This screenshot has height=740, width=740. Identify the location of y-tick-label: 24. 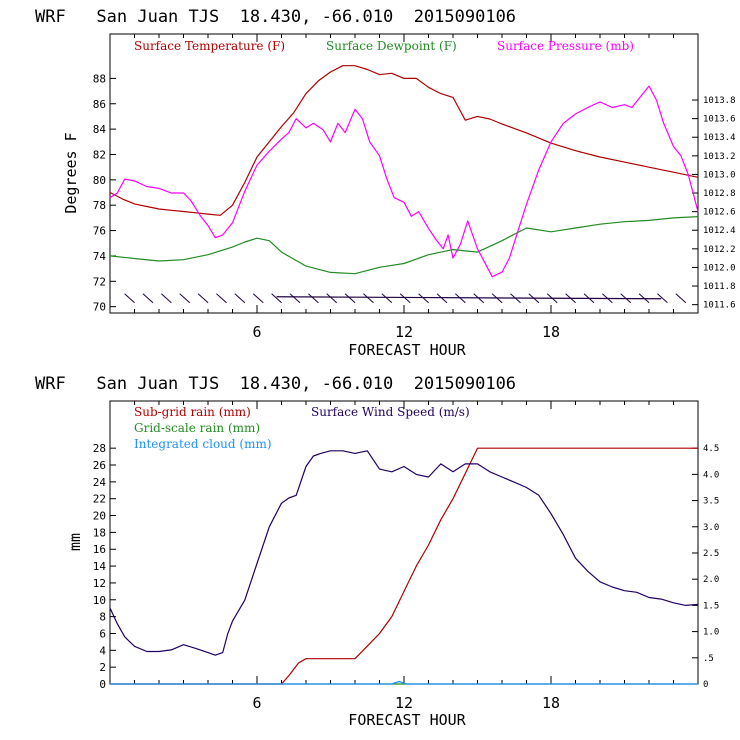
(100, 482).